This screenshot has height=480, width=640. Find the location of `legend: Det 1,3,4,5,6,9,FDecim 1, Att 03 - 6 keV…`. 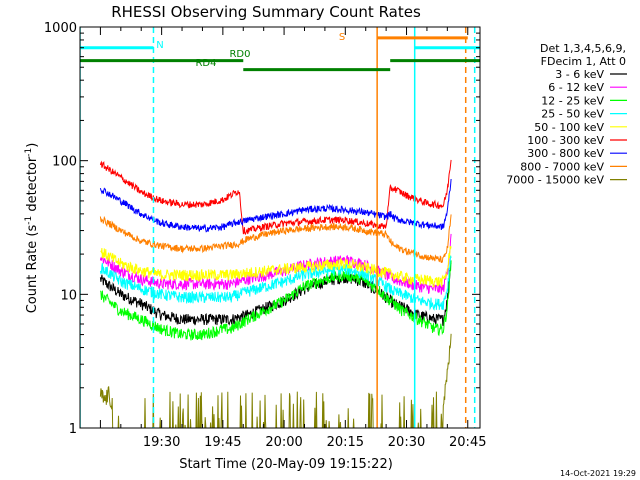

legend: Det 1,3,4,5,6,9,FDecim 1, Att 03 - 6 keV… is located at coordinates (566, 114).